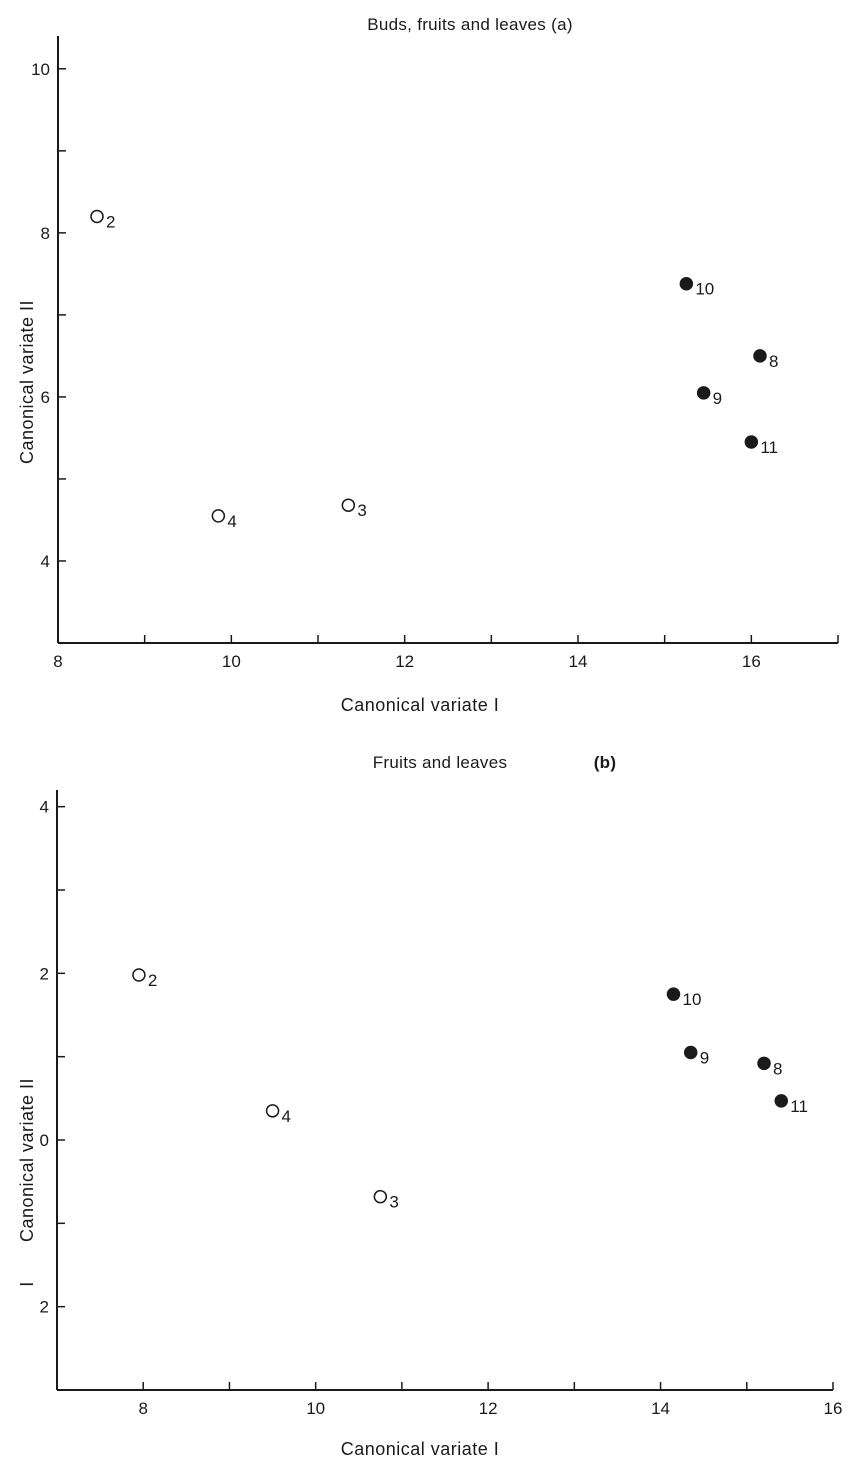 Image resolution: width=848 pixels, height=1461 pixels. Describe the element at coordinates (440, 762) in the screenshot. I see `chart-b-title: Fruits and leaves` at that location.